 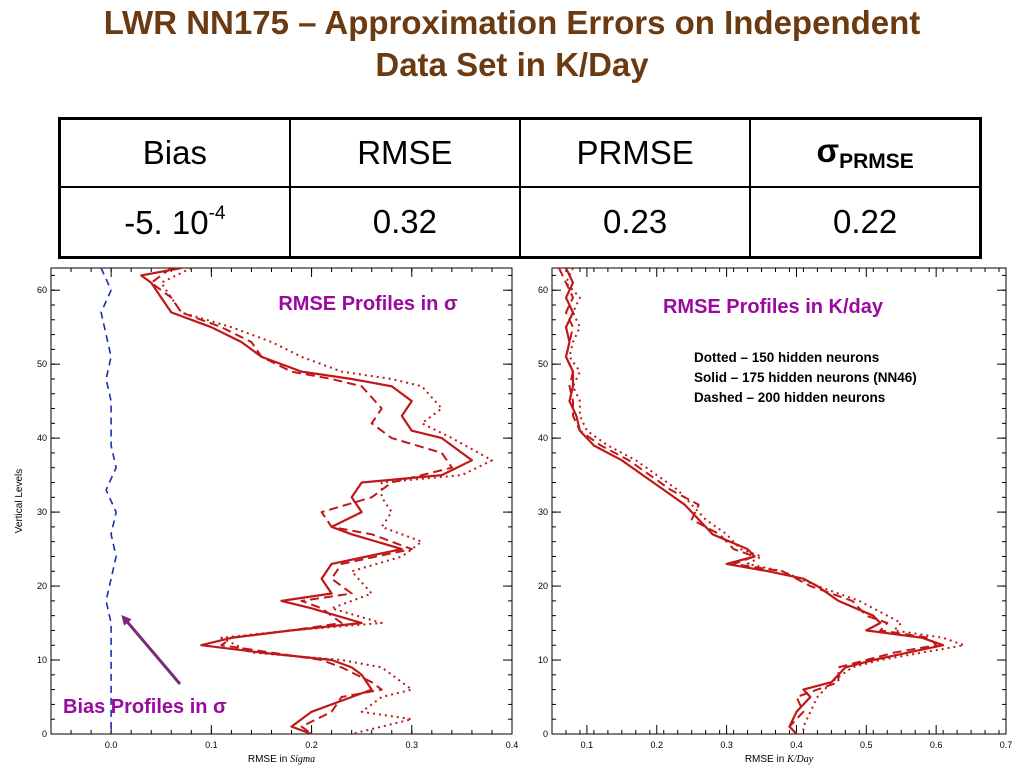 I want to click on x-tick-label: 0.5, so click(x=866, y=745).